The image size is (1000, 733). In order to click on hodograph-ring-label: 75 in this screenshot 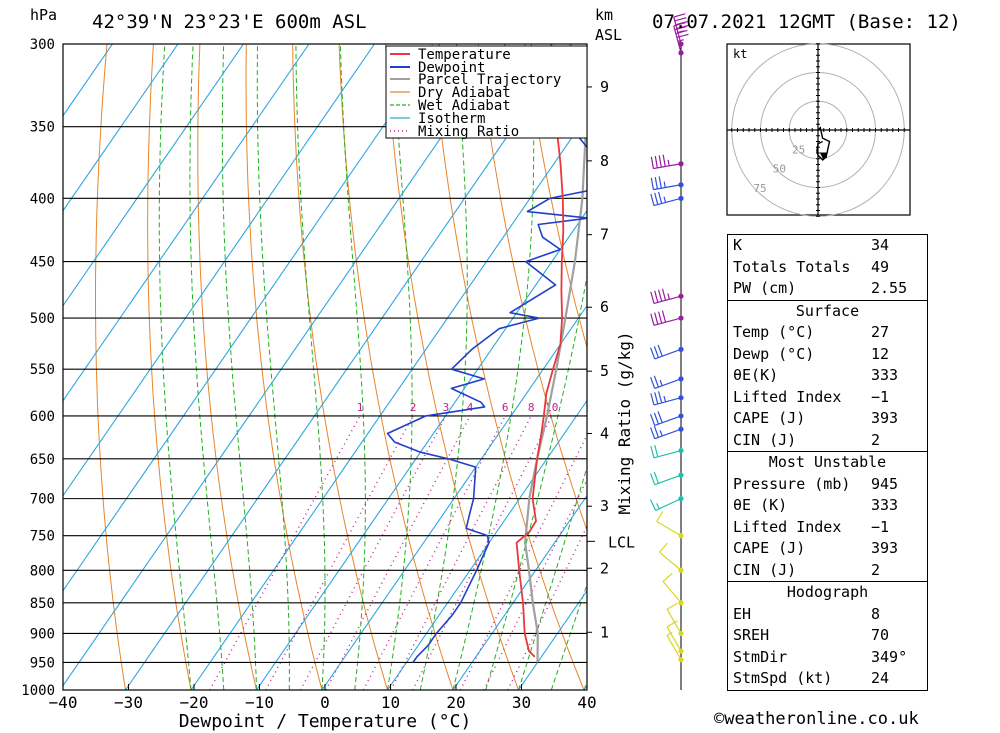, I will do `click(759, 188)`.